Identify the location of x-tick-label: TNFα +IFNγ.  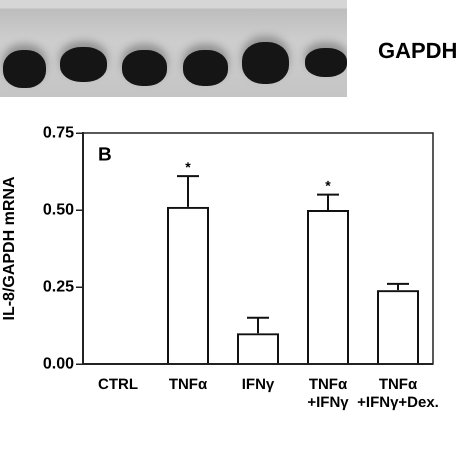
(328, 394).